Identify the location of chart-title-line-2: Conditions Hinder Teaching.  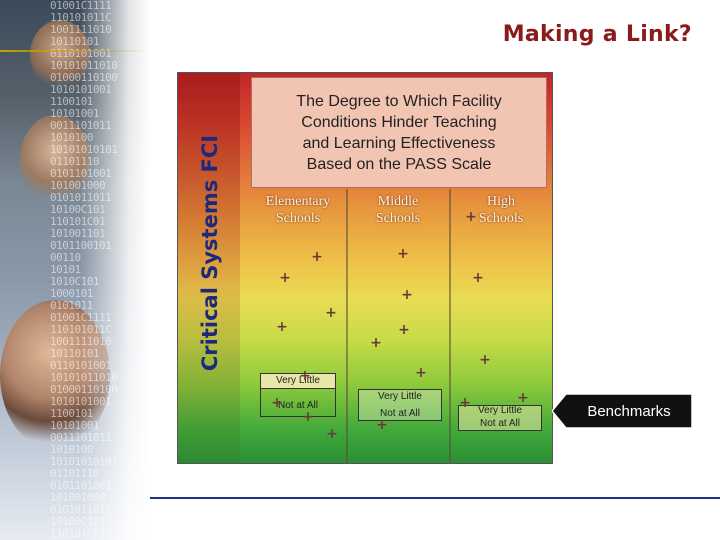
(399, 122).